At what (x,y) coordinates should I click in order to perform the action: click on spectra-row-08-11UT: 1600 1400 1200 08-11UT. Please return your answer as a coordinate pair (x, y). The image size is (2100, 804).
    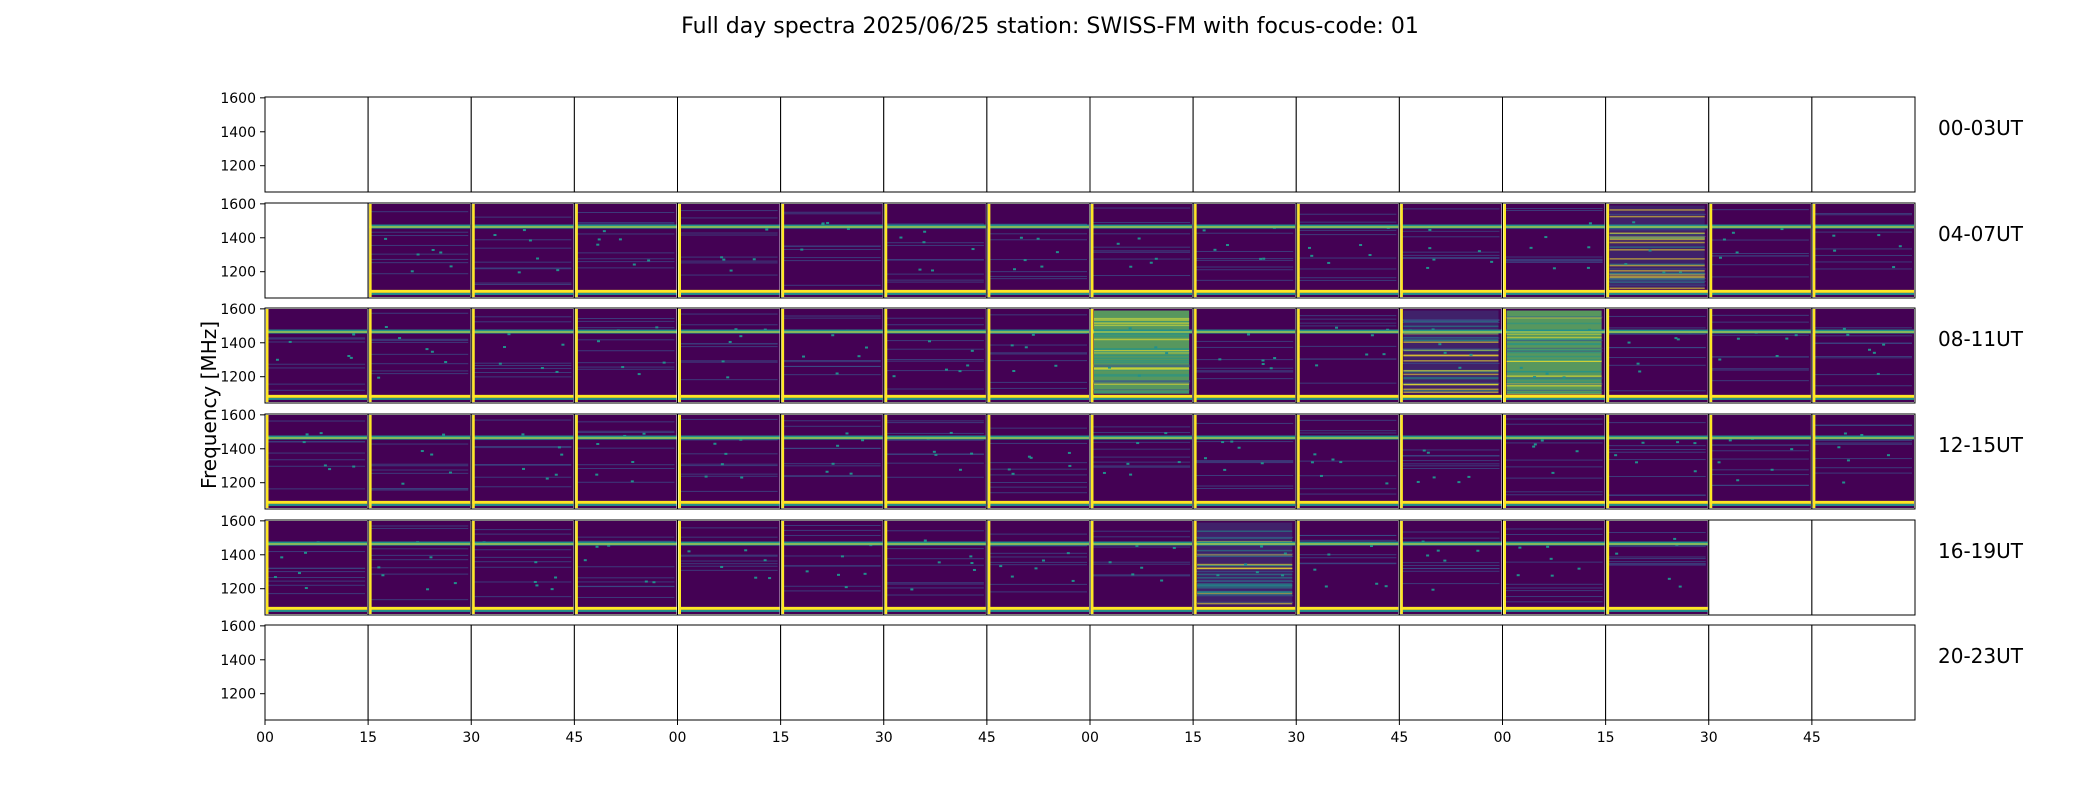
    Looking at the image, I should click on (1122, 353).